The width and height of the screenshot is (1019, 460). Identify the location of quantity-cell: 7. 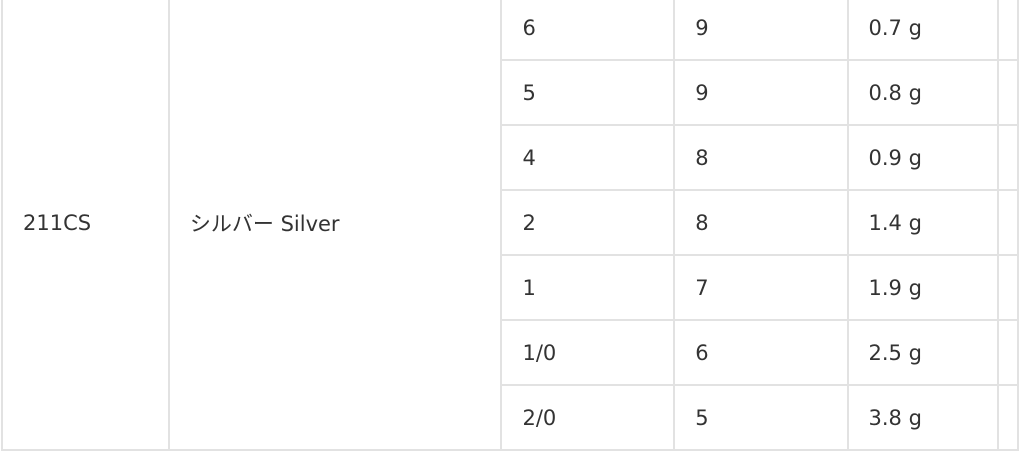
(761, 287).